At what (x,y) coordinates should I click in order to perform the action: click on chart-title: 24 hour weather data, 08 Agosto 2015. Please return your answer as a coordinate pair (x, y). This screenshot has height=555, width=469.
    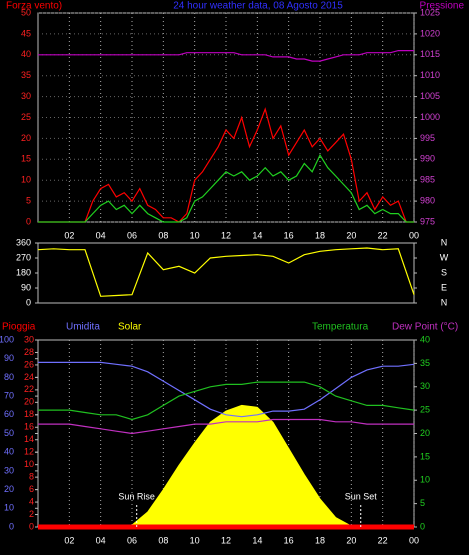
    Looking at the image, I should click on (258, 6).